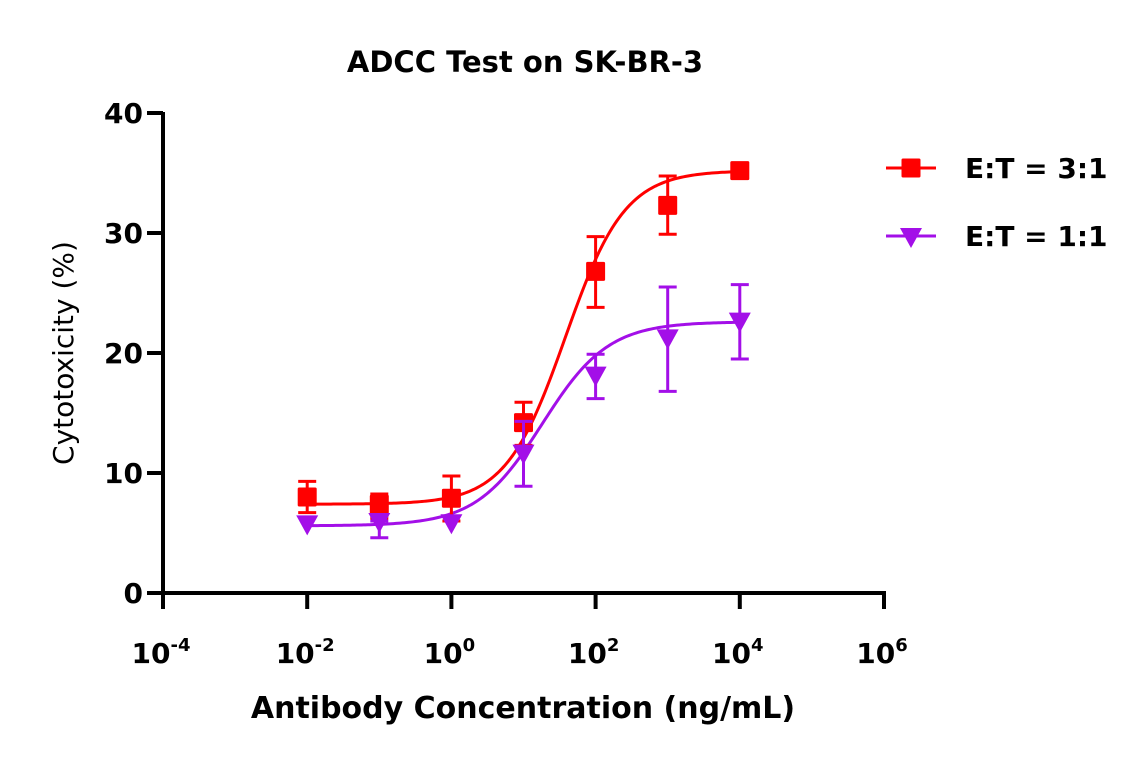 The image size is (1143, 763). Describe the element at coordinates (738, 652) in the screenshot. I see `x-tick-label: 10⁴` at that location.